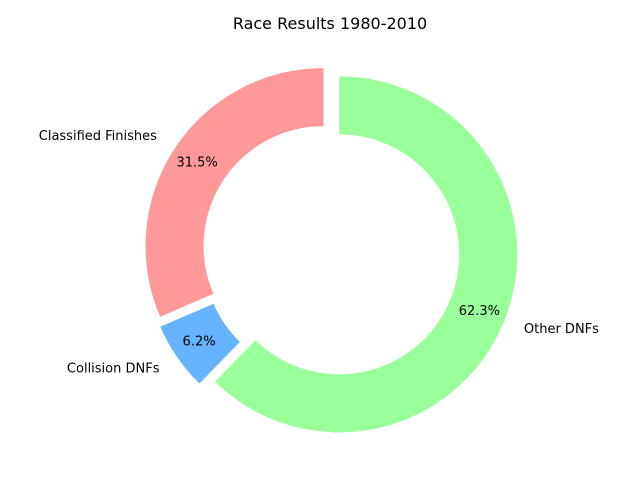 This screenshot has width=640, height=480. I want to click on chart-title: Race Results 1980-2010, so click(330, 23).